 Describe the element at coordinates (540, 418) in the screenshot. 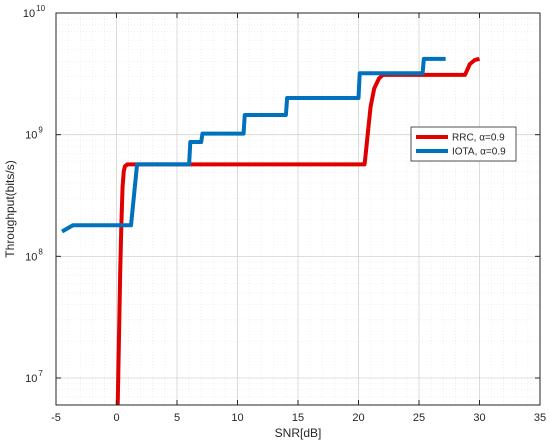

I see `x-tick-label: 35` at that location.